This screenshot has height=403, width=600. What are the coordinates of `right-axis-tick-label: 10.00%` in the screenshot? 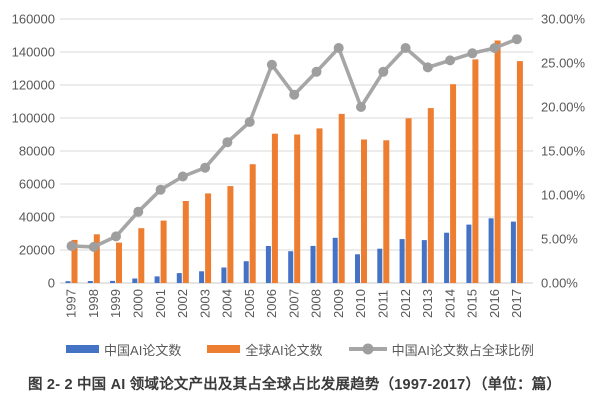 It's located at (563, 195).